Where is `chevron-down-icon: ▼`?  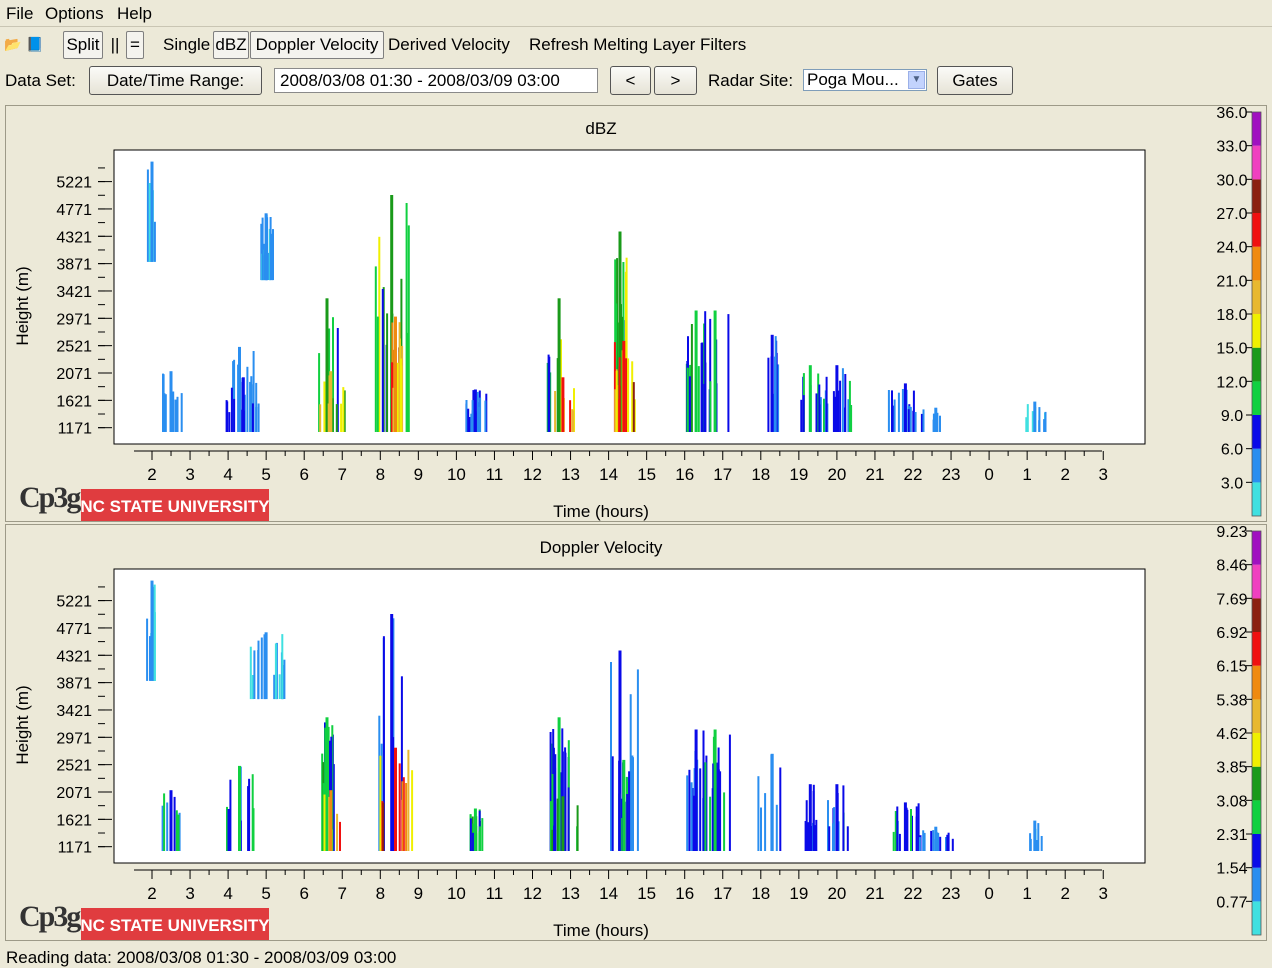
chevron-down-icon: ▼ is located at coordinates (916, 80).